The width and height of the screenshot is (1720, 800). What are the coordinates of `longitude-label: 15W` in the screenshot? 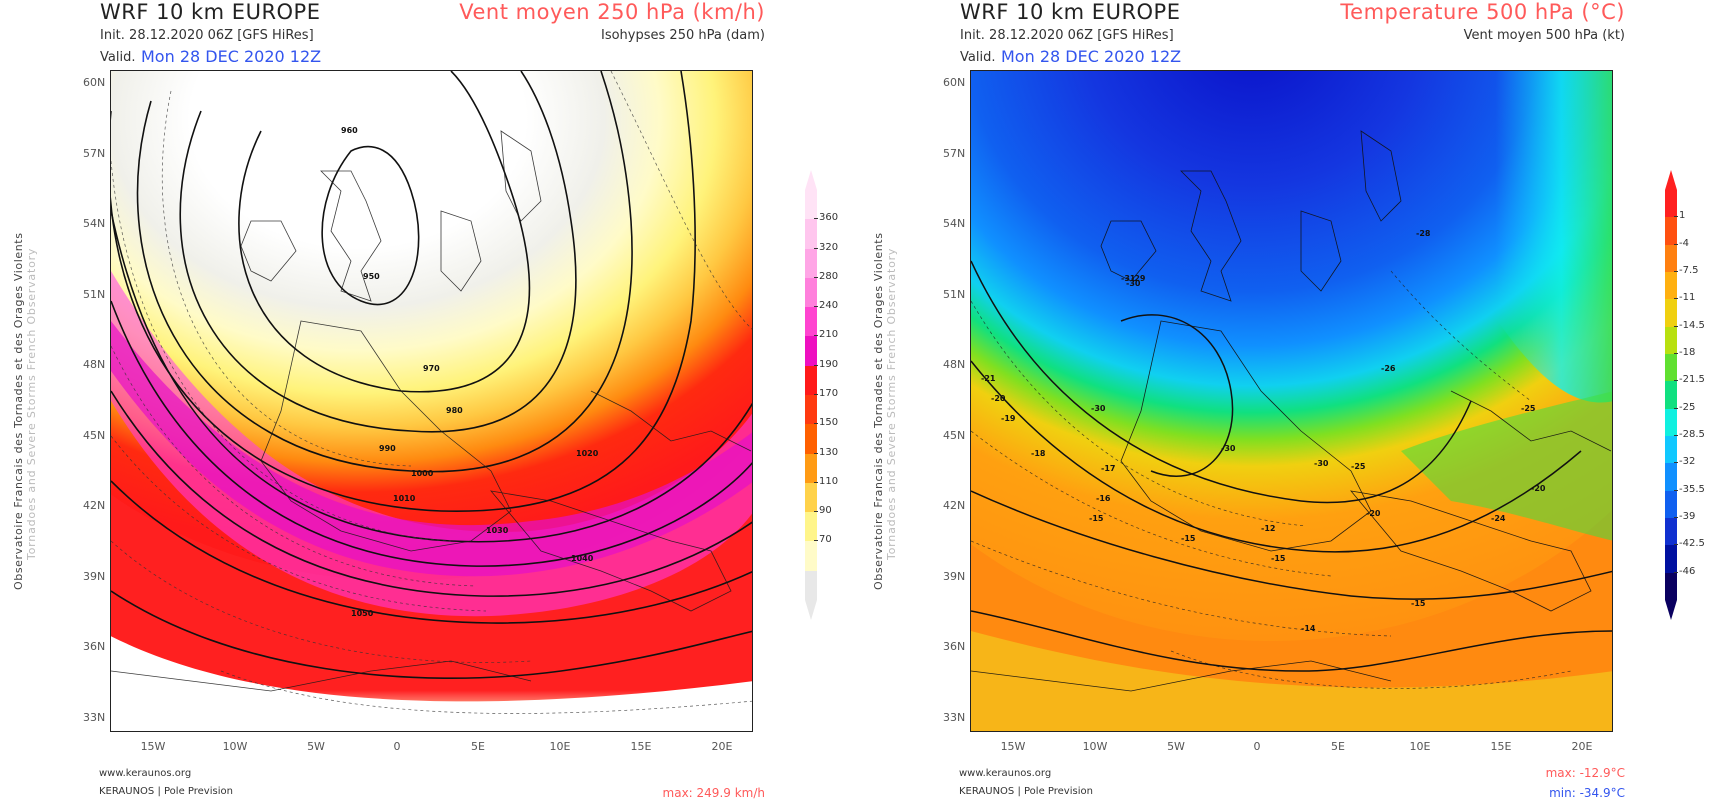 It's located at (1013, 746).